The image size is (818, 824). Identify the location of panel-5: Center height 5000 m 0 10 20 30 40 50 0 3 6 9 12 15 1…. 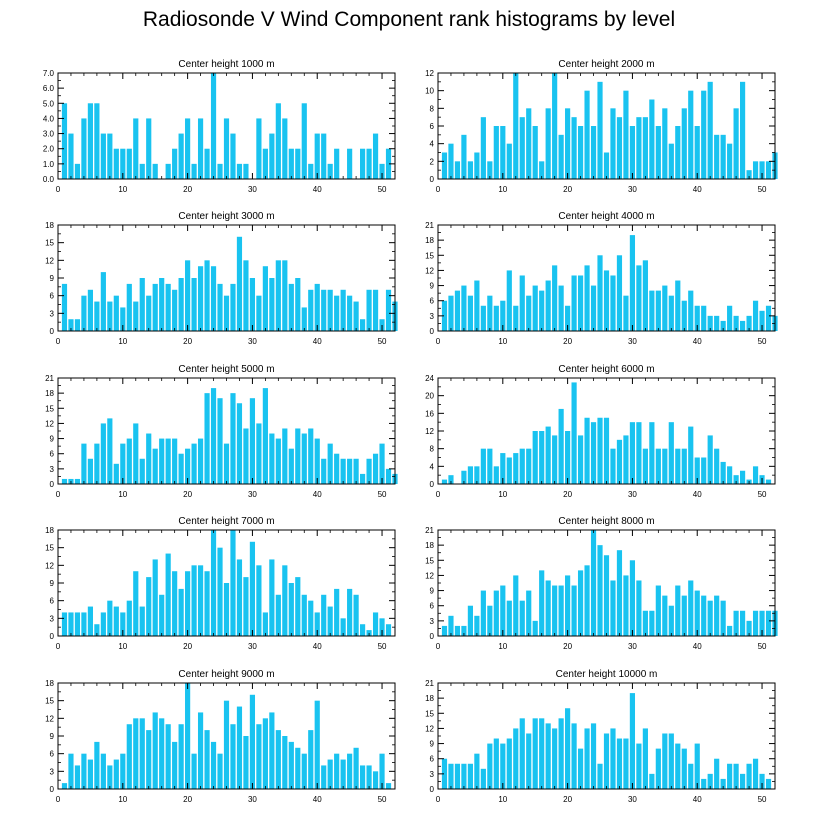
(221, 431).